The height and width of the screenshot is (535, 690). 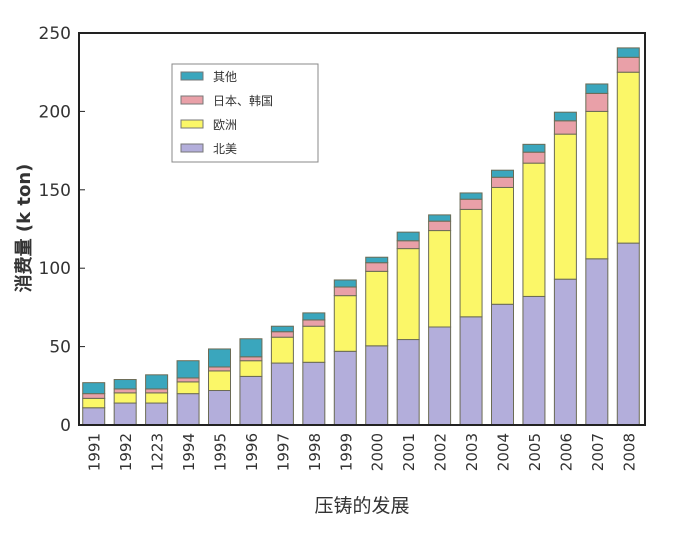 What do you see at coordinates (55, 34) in the screenshot?
I see `y-tick-label: 250` at bounding box center [55, 34].